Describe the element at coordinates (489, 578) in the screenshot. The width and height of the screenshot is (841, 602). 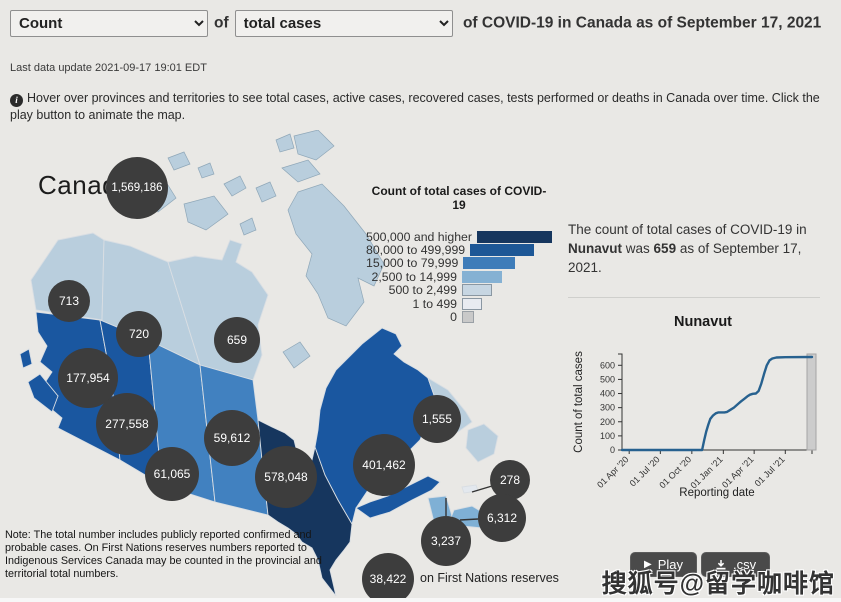
I see `first-nations-suffix-label: on First Nations reserves` at that location.